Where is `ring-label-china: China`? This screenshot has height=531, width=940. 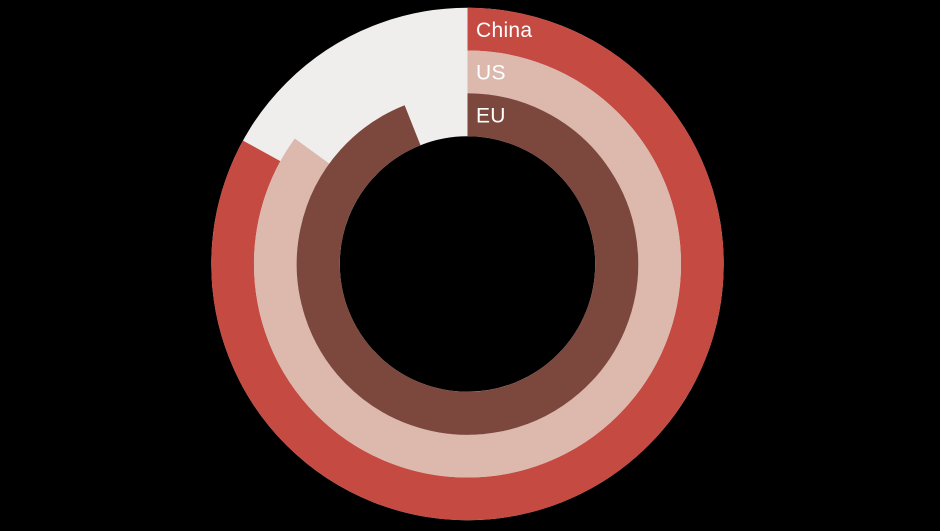 ring-label-china: China is located at coordinates (504, 30).